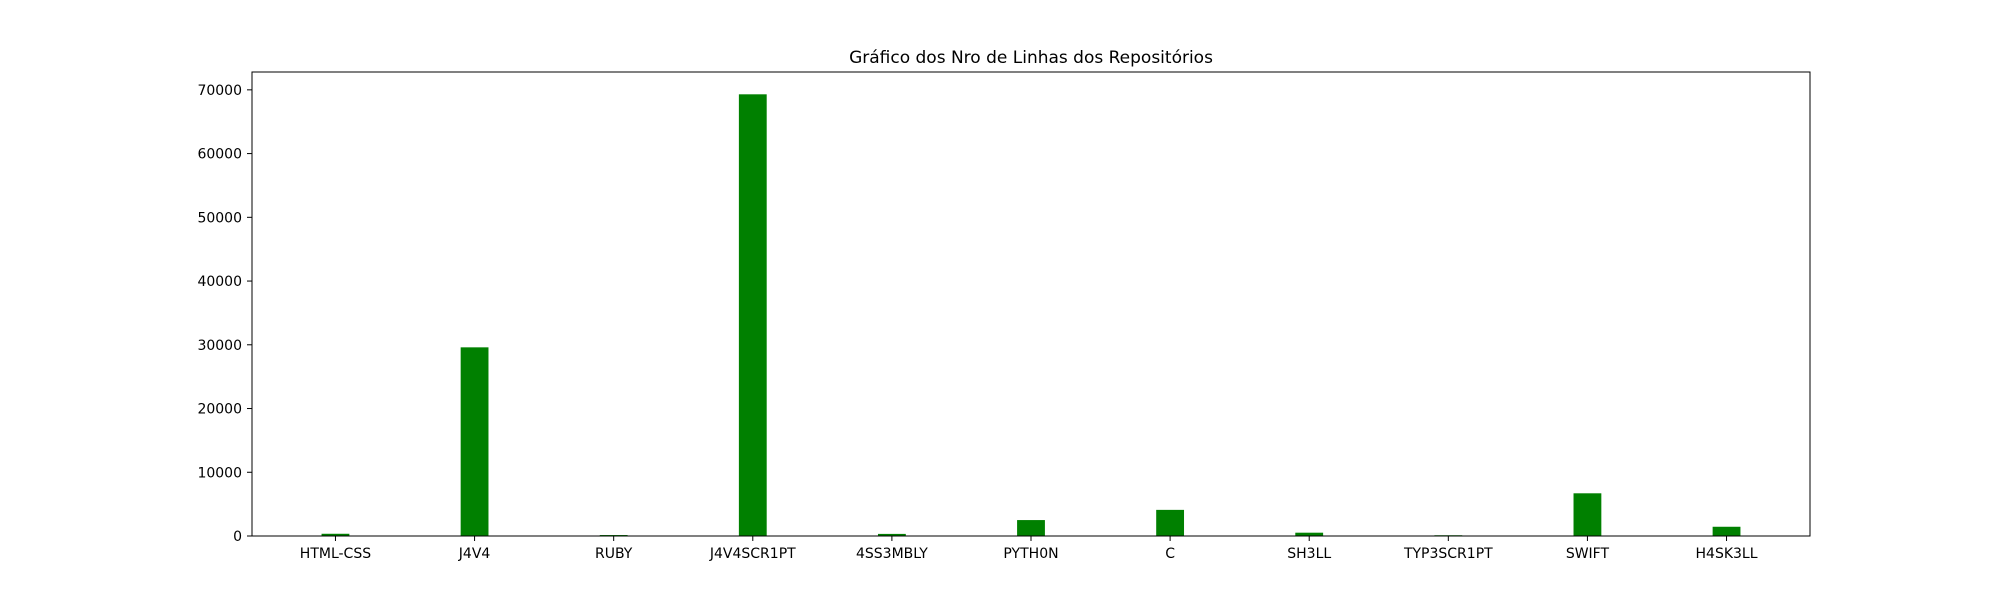 The image size is (2000, 600). What do you see at coordinates (1309, 534) in the screenshot?
I see `bar-sh3ll` at bounding box center [1309, 534].